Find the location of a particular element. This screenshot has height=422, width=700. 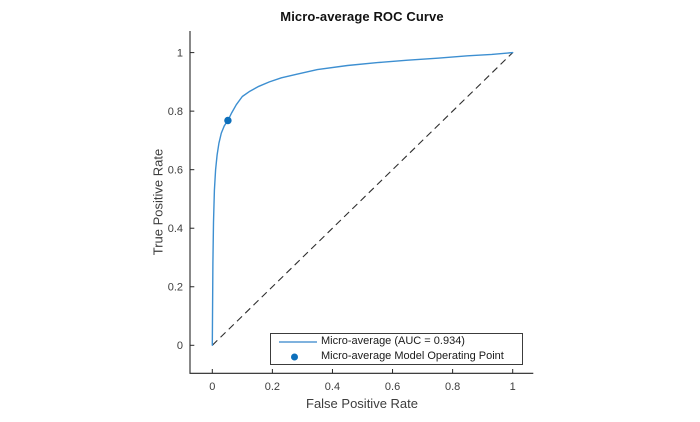

operating-point-marker is located at coordinates (228, 120).